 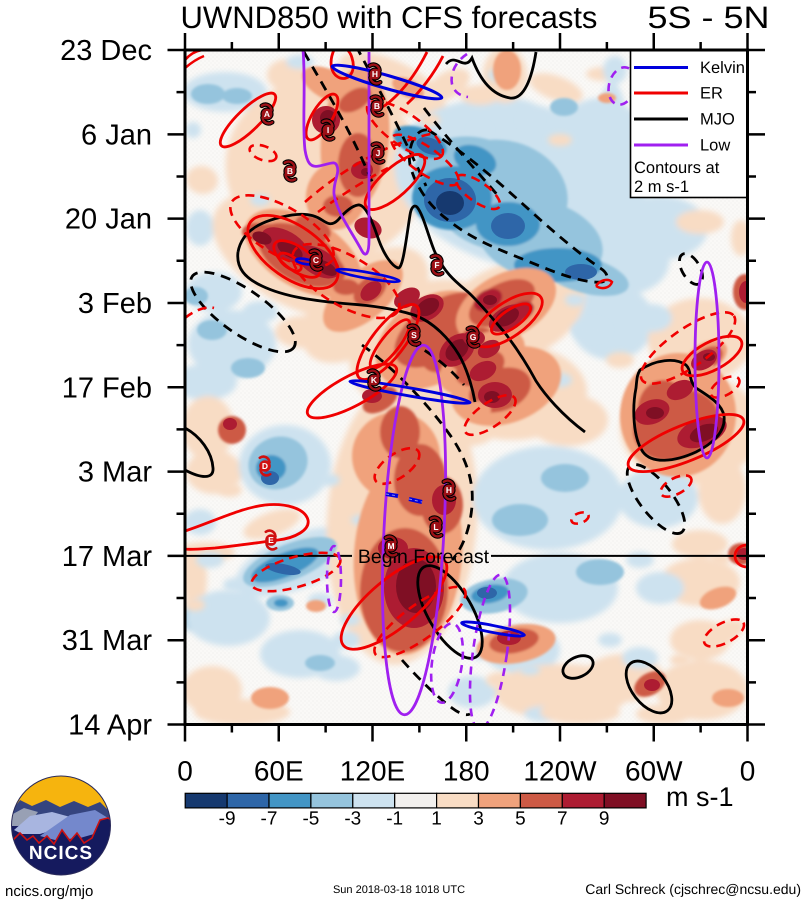 I want to click on svg-text: L, so click(x=435, y=527).